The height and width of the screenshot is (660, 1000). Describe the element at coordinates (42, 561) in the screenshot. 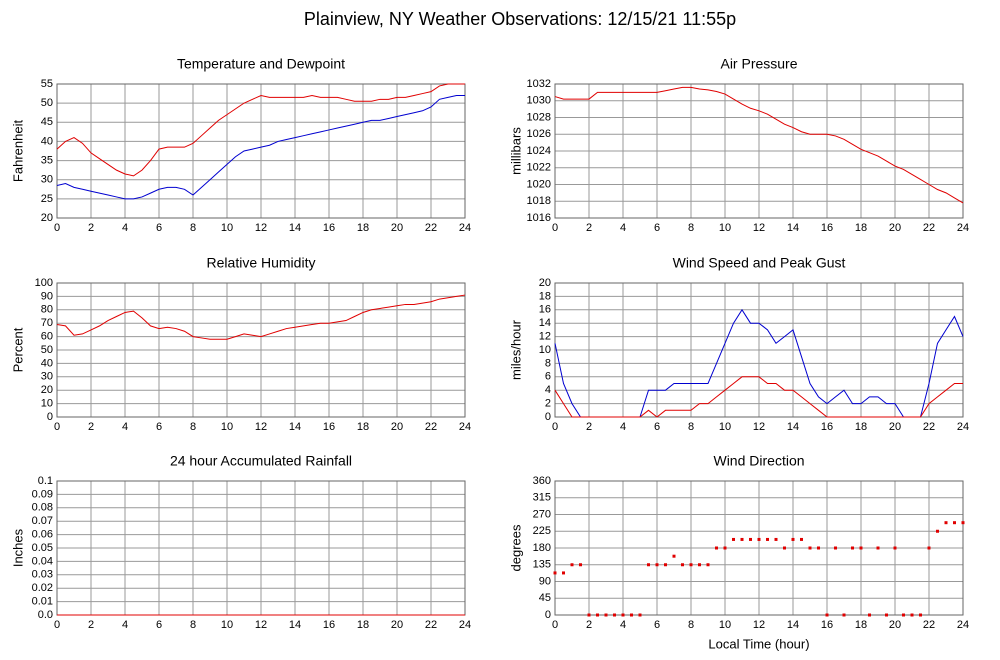

I see `y-tick-label: 0.04` at that location.